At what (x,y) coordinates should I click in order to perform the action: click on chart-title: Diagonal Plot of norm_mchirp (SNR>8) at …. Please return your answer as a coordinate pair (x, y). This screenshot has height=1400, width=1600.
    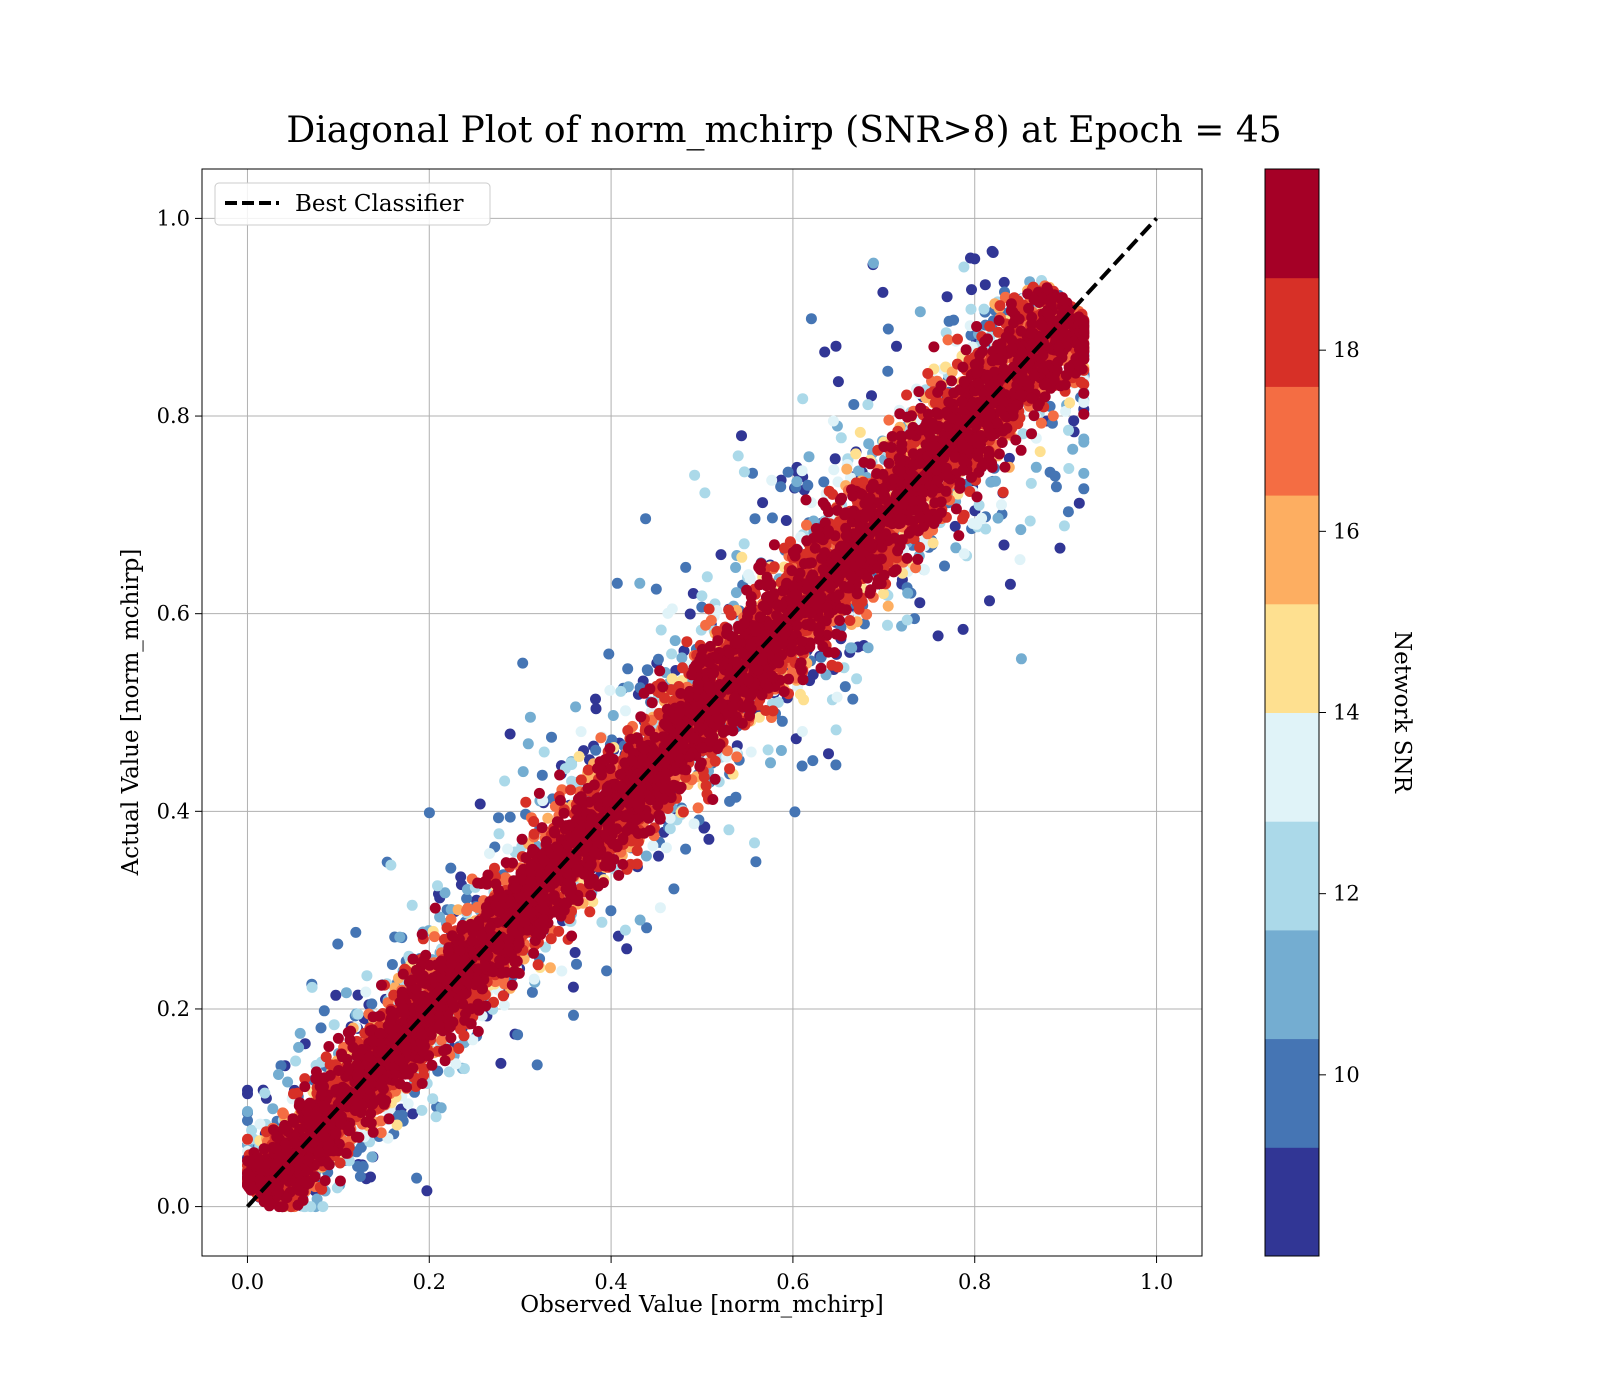
    Looking at the image, I should click on (783, 130).